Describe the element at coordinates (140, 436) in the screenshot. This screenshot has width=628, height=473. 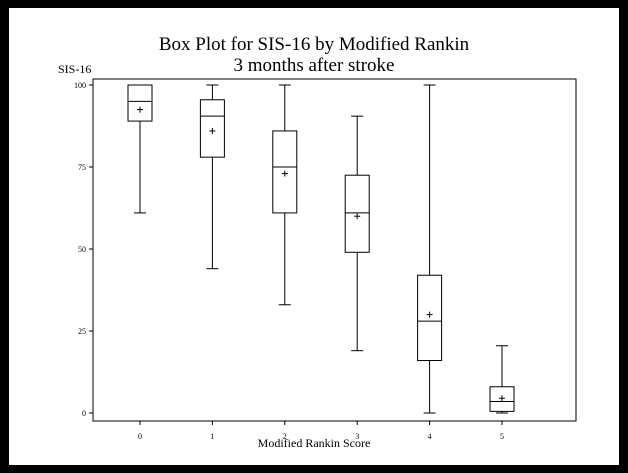
I see `x-tick-label: 0` at that location.